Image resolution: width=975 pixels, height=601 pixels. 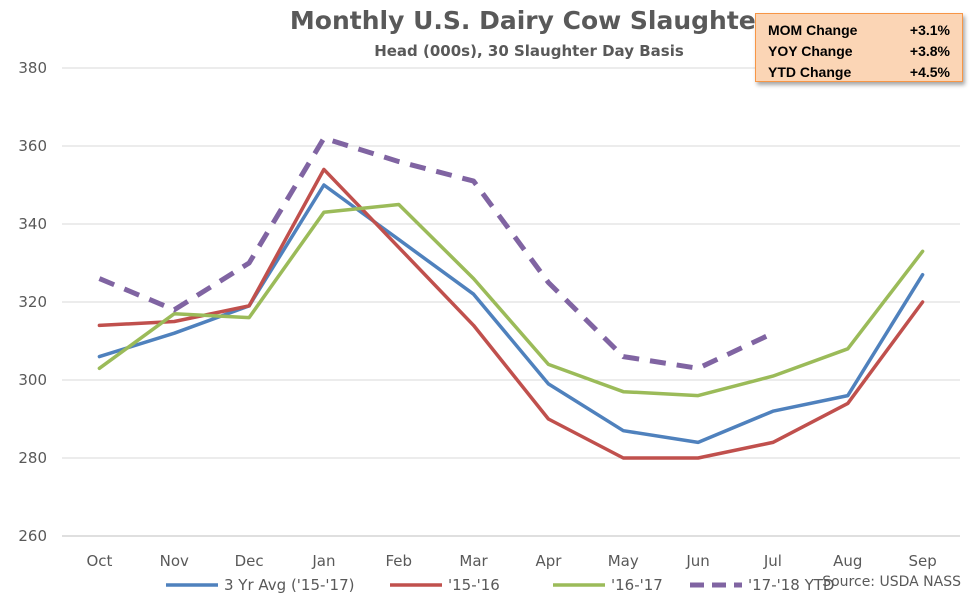 I want to click on y-tick-label: 360, so click(x=32, y=146).